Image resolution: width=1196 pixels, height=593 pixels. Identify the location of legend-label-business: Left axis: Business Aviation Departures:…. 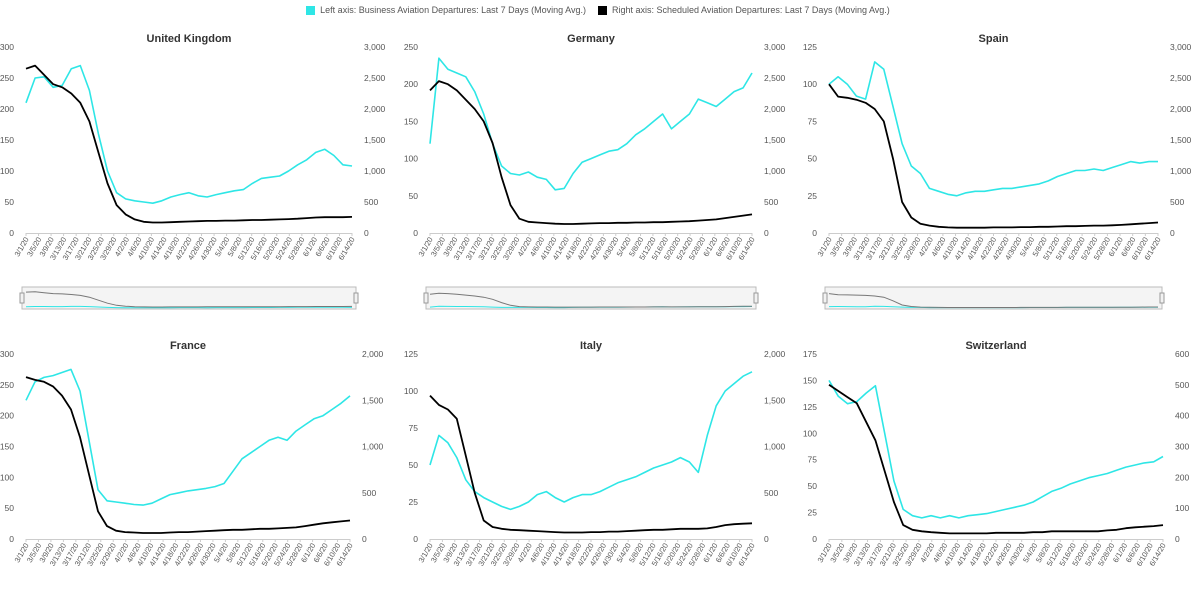
(453, 10).